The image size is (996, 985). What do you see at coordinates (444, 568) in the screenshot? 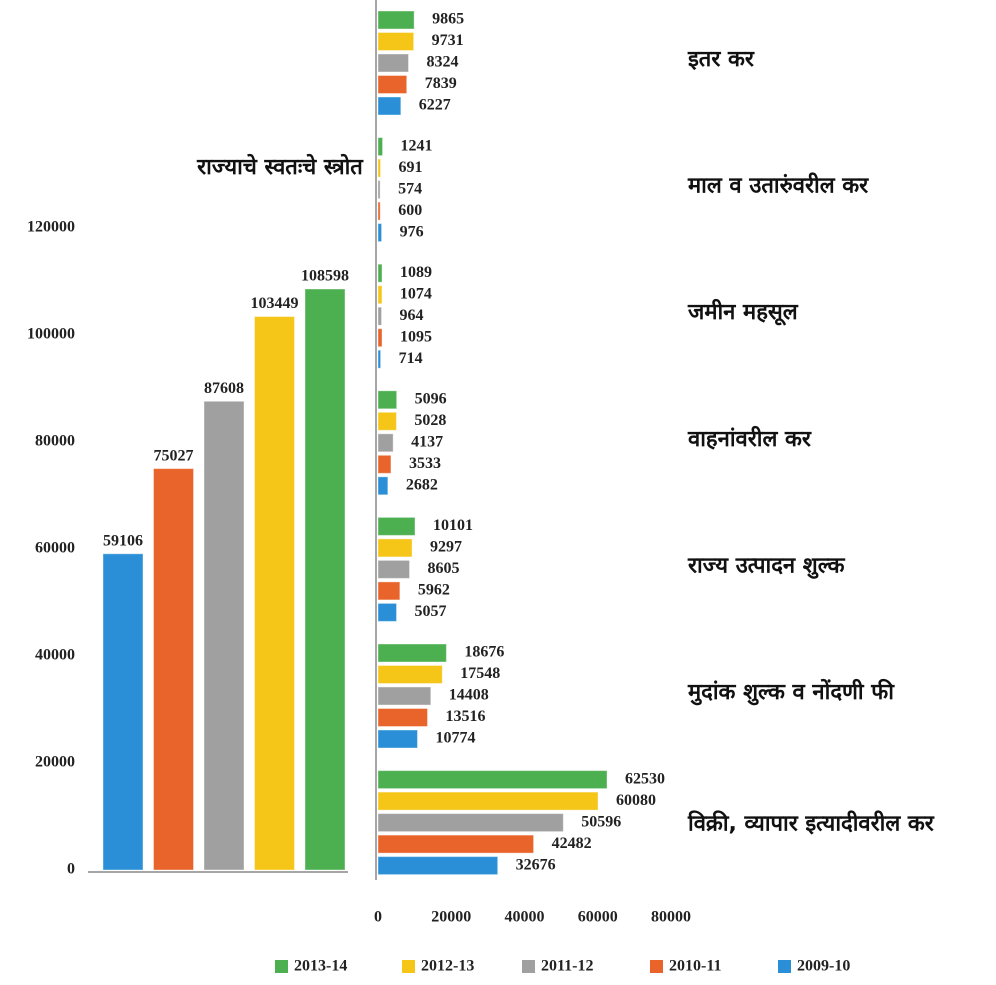
I see `value-label: 8605` at bounding box center [444, 568].